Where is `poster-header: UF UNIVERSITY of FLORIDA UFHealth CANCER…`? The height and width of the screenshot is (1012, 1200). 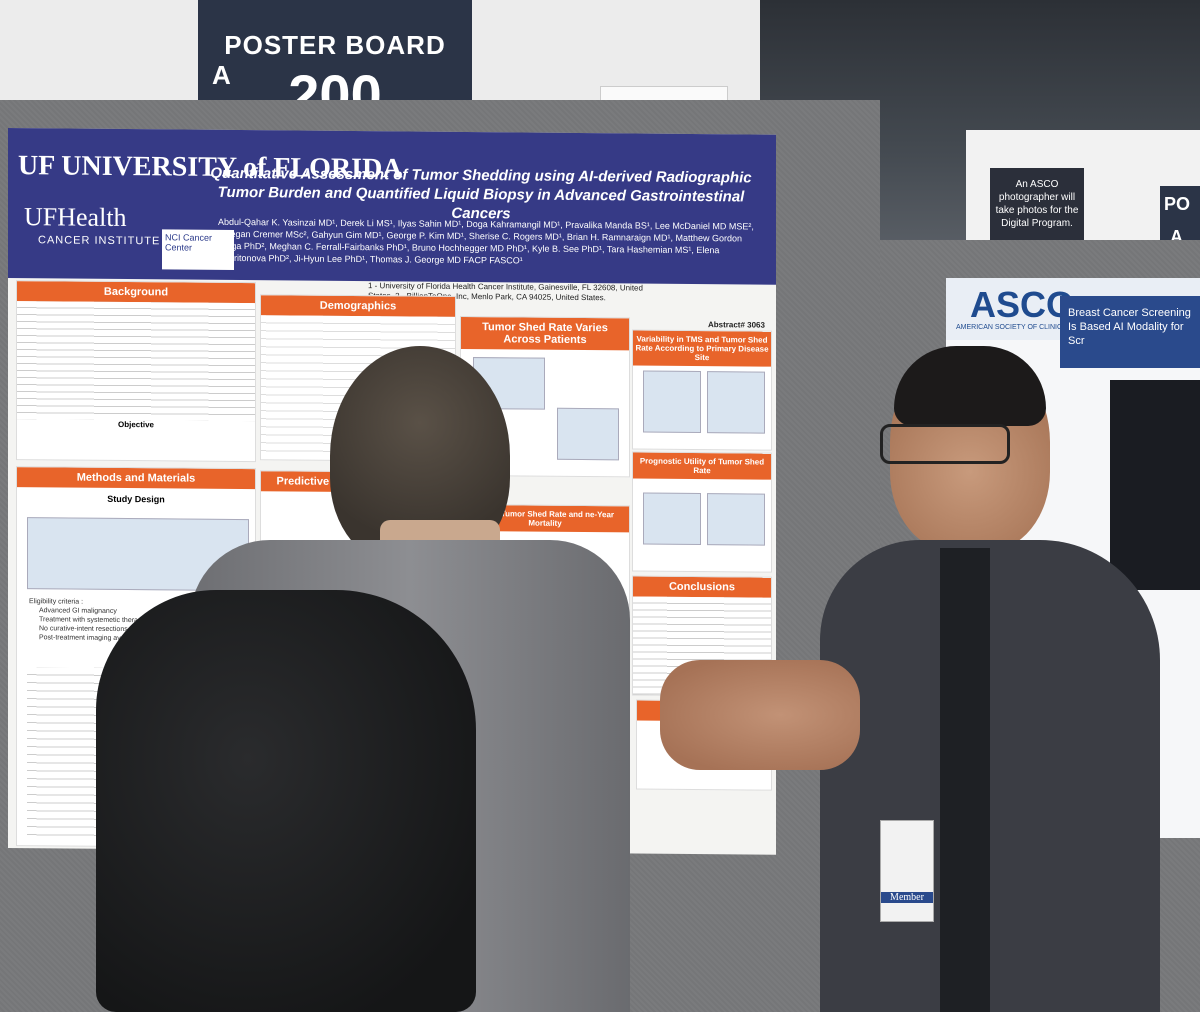 poster-header: UF UNIVERSITY of FLORIDA UFHealth CANCER… is located at coordinates (392, 206).